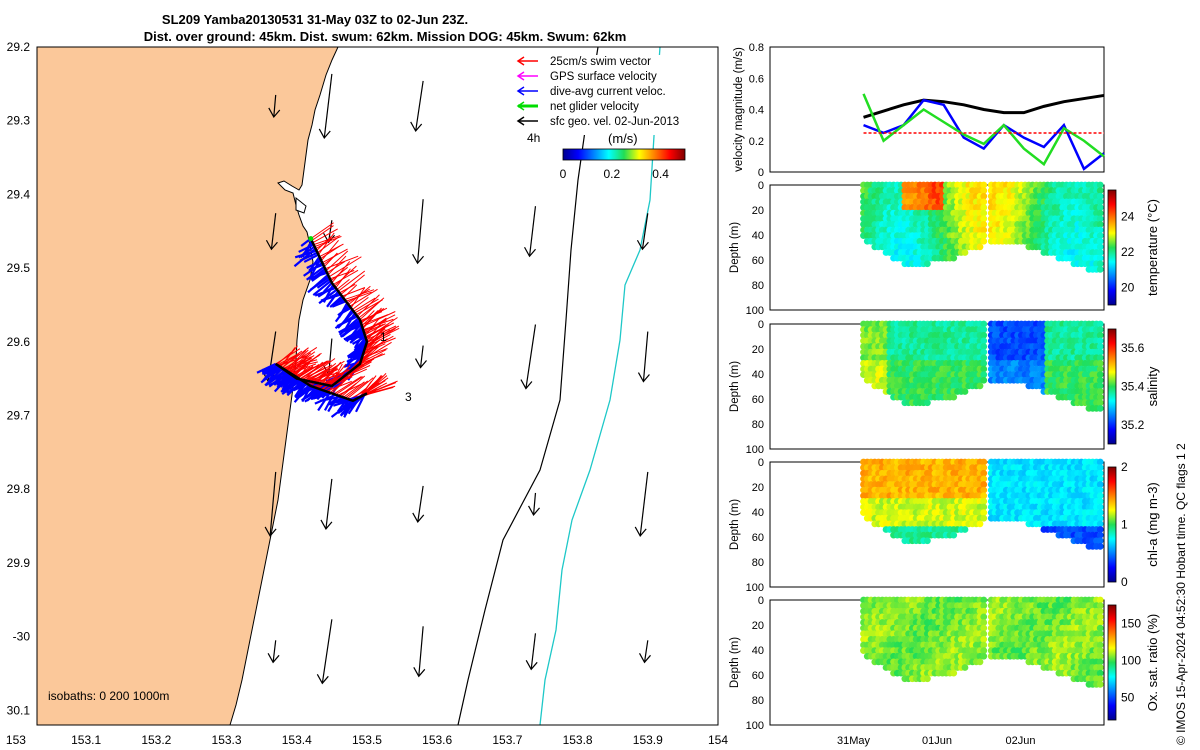 This screenshot has width=1200, height=750. What do you see at coordinates (19, 268) in the screenshot?
I see `map-y-tick-label: 29.5` at bounding box center [19, 268].